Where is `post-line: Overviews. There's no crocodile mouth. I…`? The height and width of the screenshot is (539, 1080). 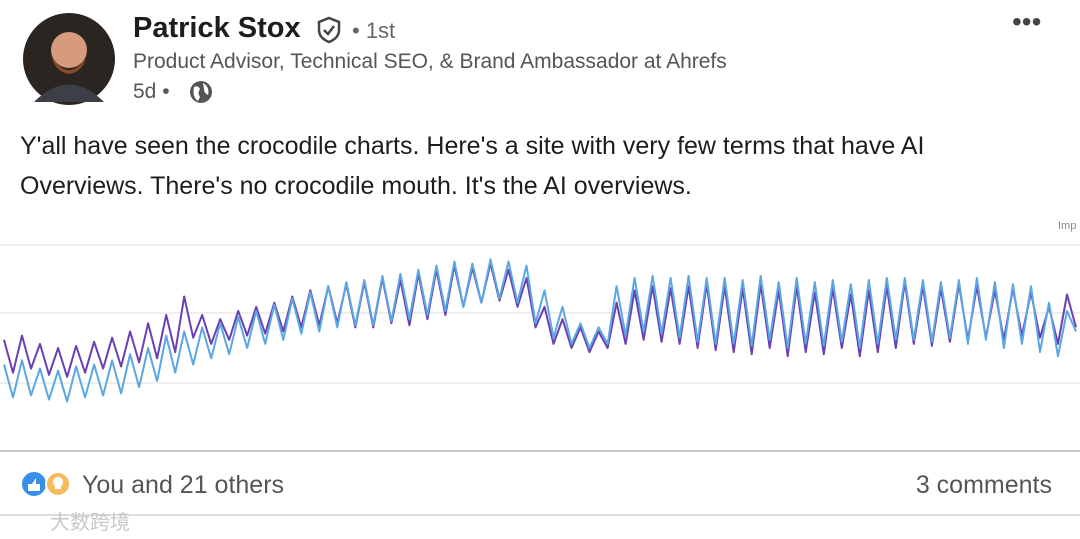 post-line: Overviews. There's no crocodile mouth. I… is located at coordinates (356, 186).